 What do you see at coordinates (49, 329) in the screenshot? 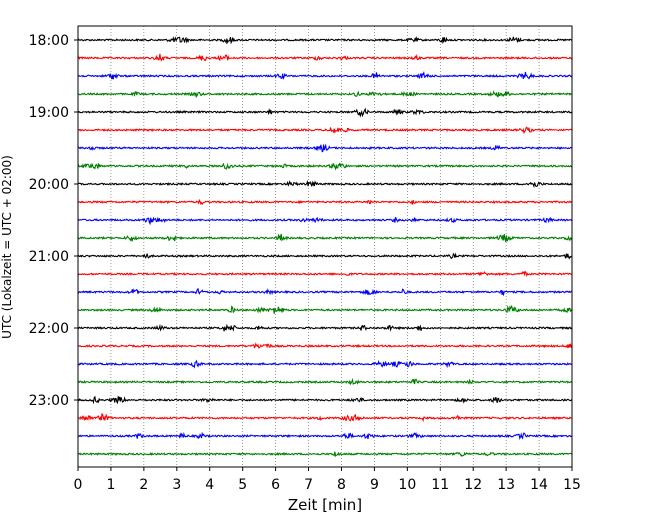
I see `y-tick-label: 22:00` at bounding box center [49, 329].